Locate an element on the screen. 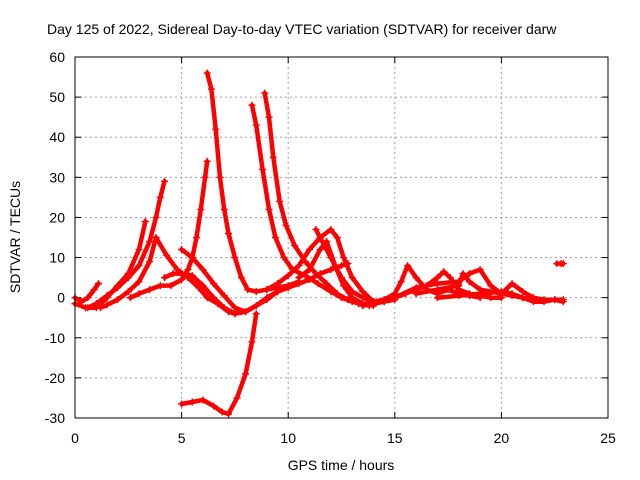 This screenshot has height=480, width=640. y-tick-label: 30 is located at coordinates (57, 177).